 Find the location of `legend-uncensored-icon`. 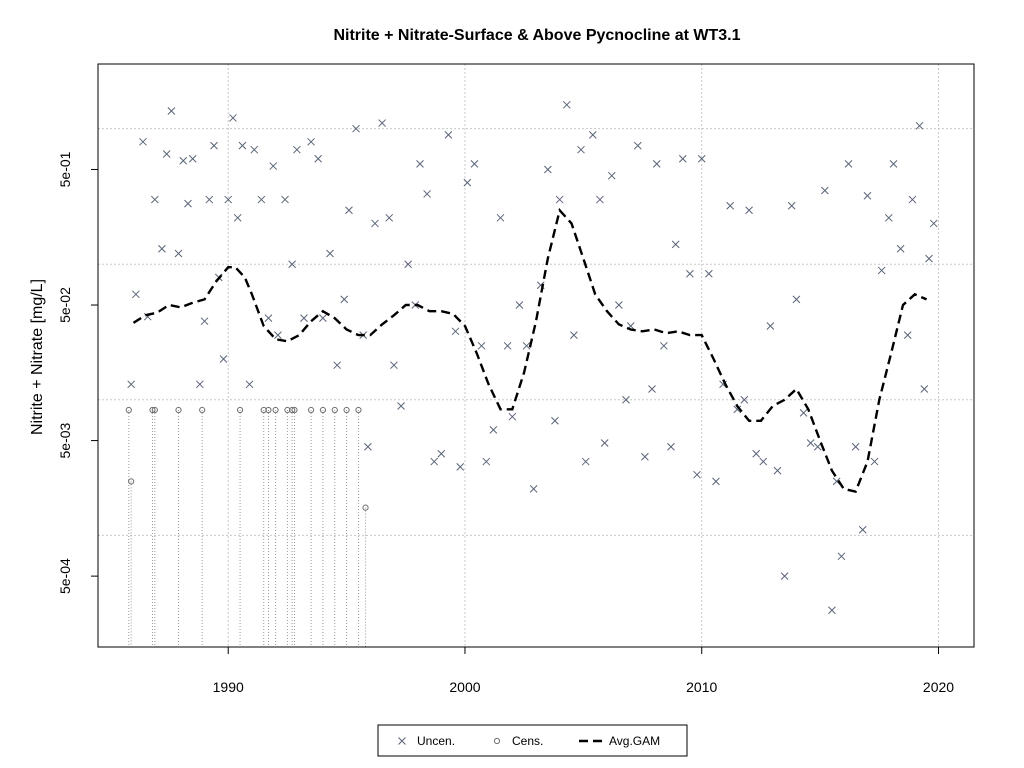

legend-uncensored-icon is located at coordinates (402, 741).